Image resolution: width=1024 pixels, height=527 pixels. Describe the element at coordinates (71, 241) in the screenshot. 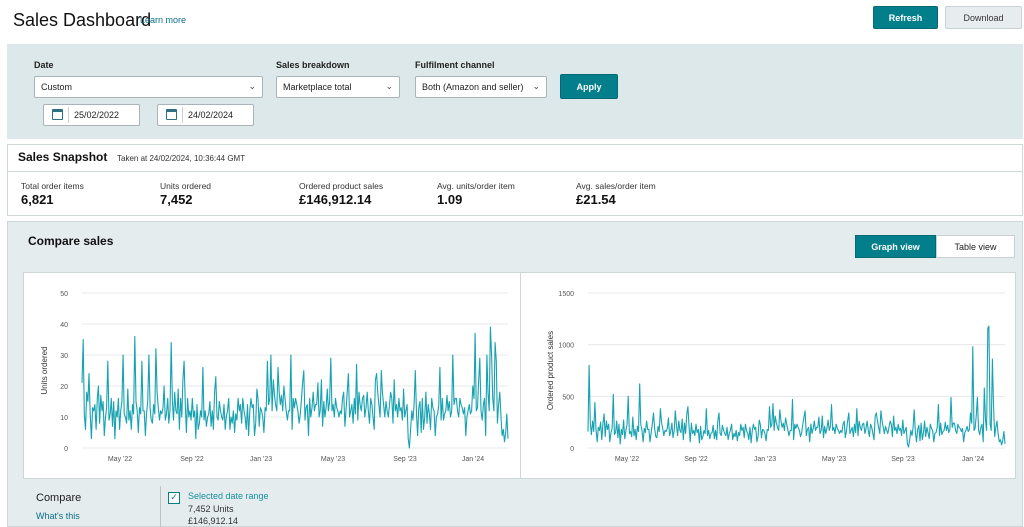

I see `compare-title: Compare sales` at that location.